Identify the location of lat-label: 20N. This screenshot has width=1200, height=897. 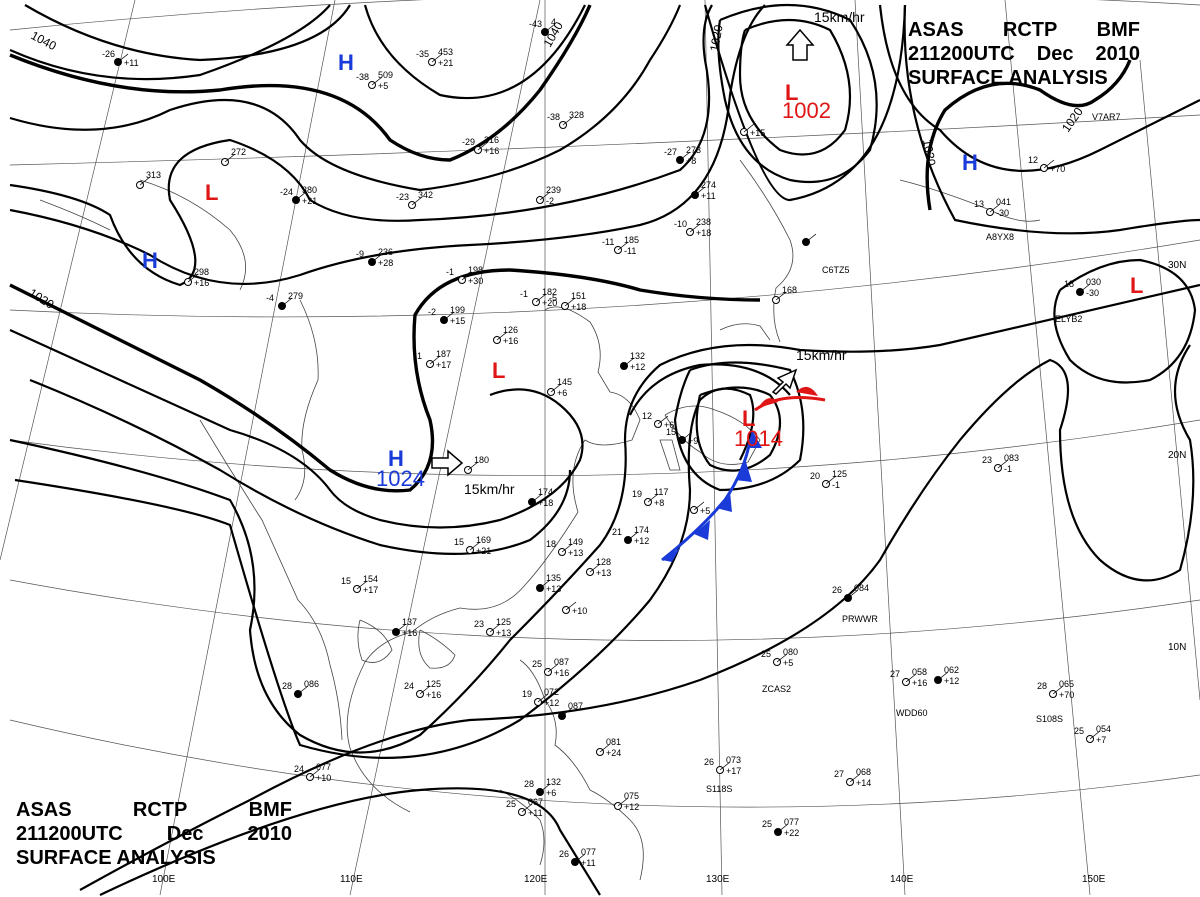
(1177, 455).